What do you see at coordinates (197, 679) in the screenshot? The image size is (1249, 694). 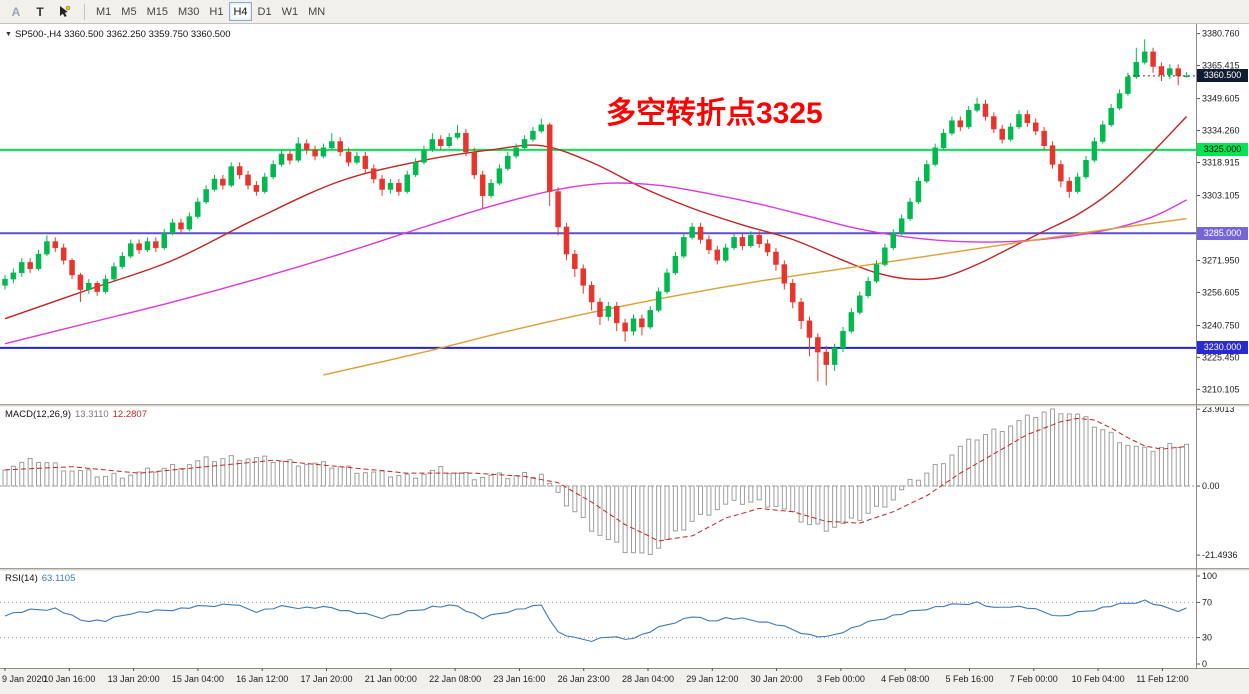 I see `time-axis-label: 15 Jan 04:00` at bounding box center [197, 679].